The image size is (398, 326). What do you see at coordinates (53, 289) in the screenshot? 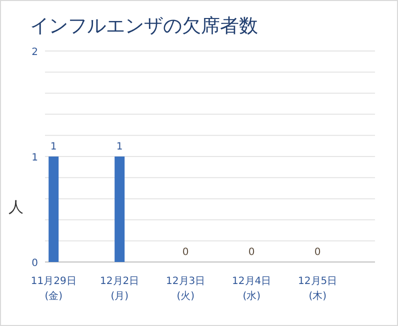
I see `x-tick-label: 11月29日 (金)` at bounding box center [53, 289].